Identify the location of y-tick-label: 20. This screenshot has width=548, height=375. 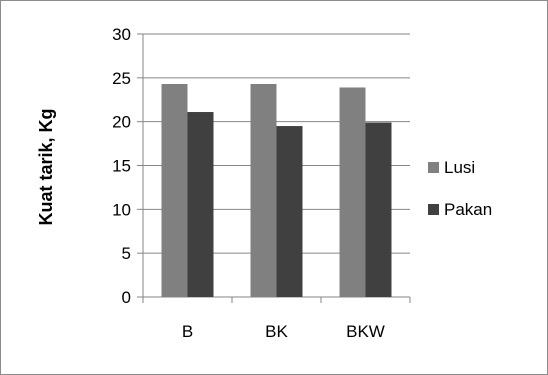
(121, 122).